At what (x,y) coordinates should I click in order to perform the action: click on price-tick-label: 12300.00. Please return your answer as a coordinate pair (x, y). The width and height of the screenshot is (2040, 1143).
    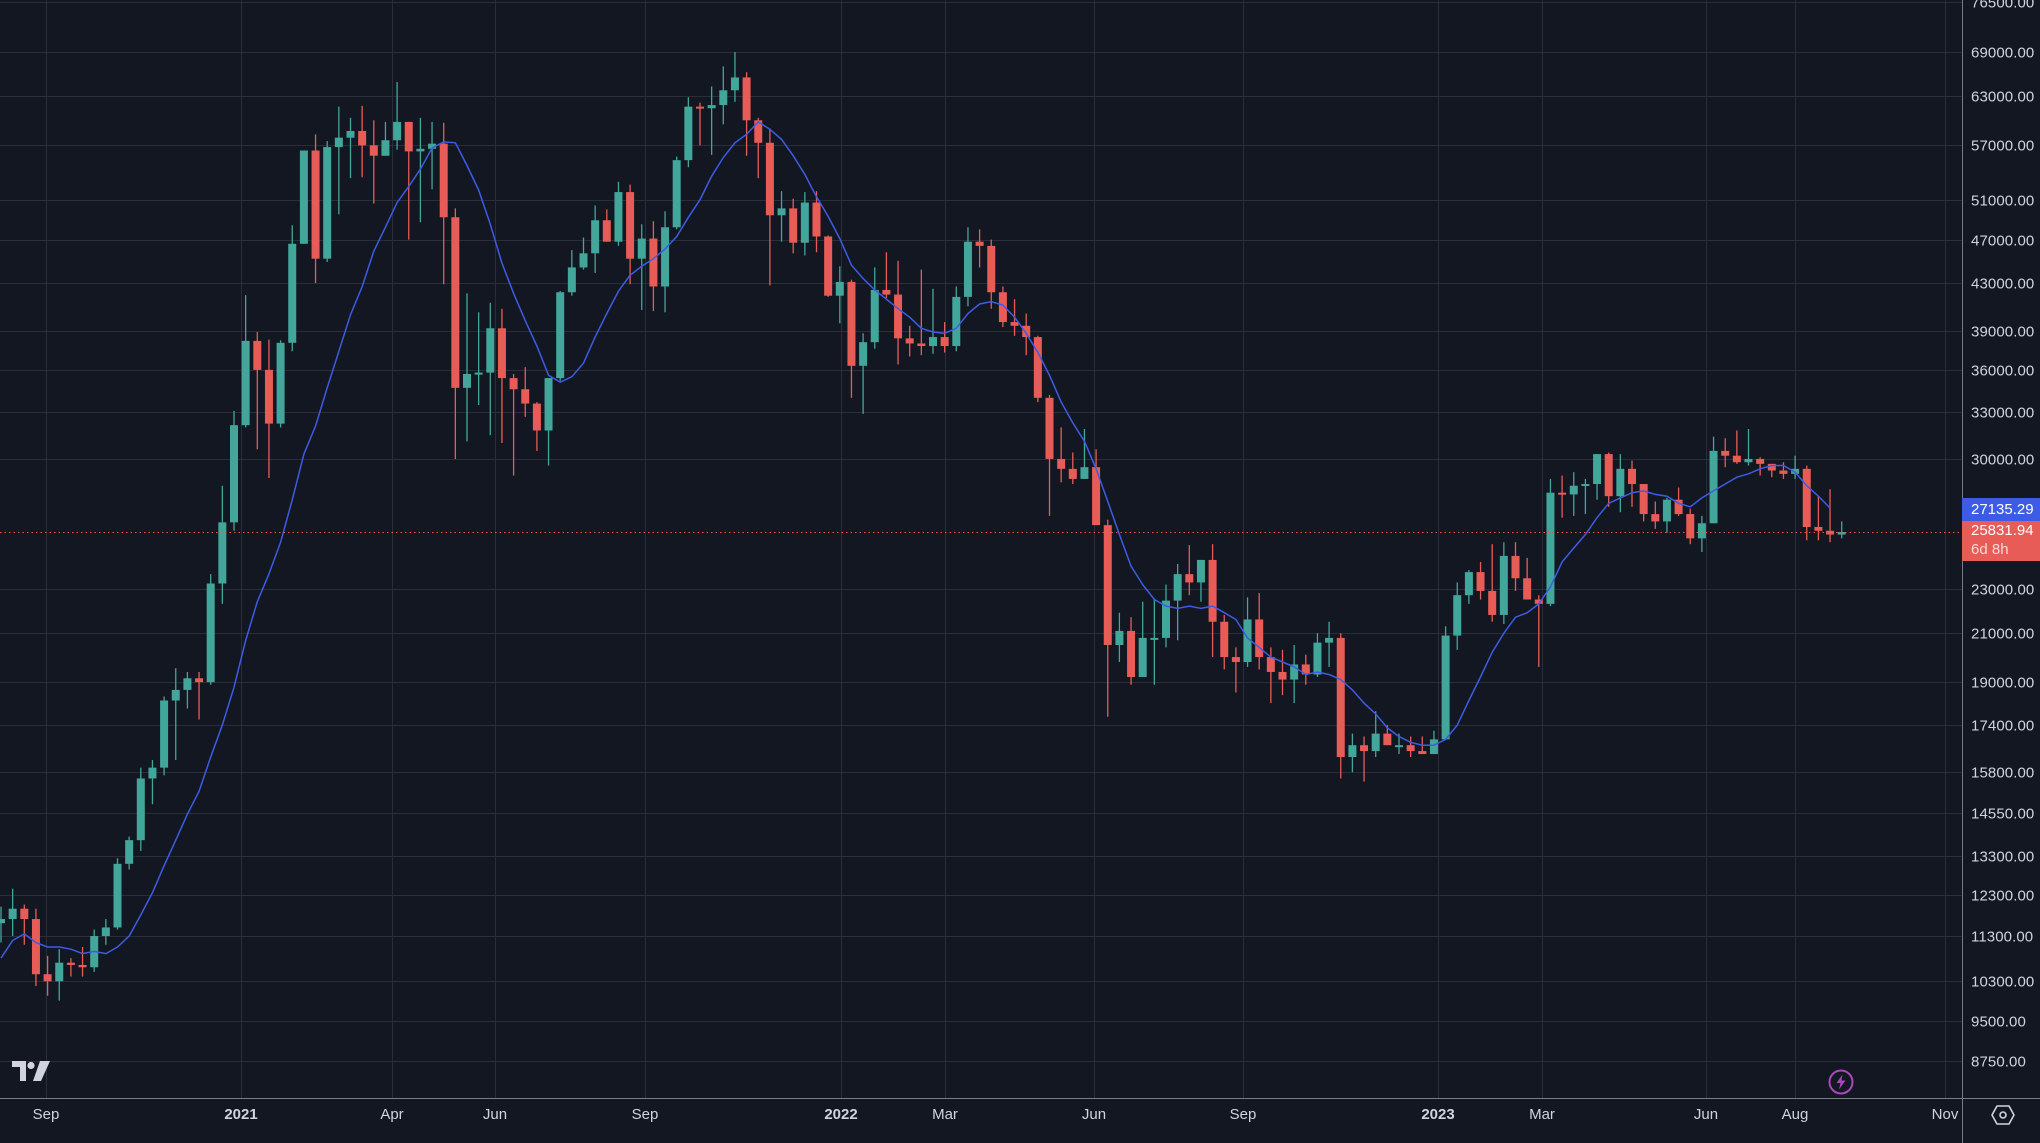
    Looking at the image, I should click on (2003, 895).